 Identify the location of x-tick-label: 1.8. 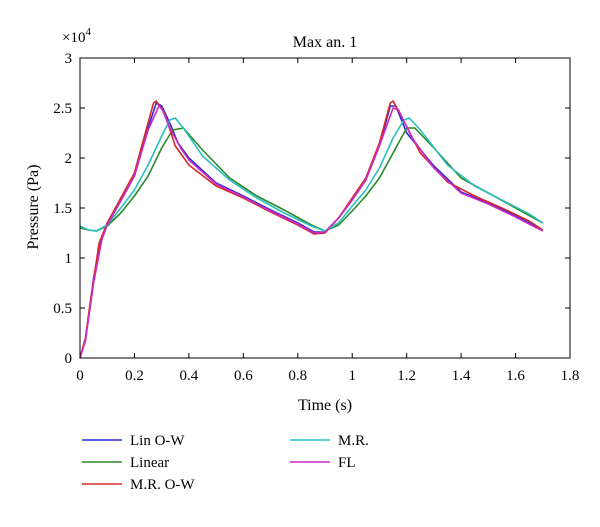
(570, 376).